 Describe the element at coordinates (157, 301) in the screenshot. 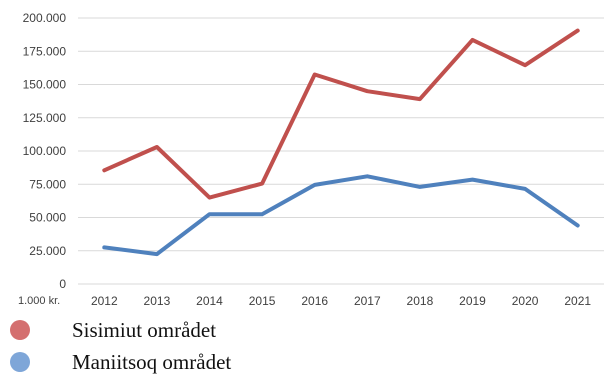

I see `x-tick-label: 2013` at that location.